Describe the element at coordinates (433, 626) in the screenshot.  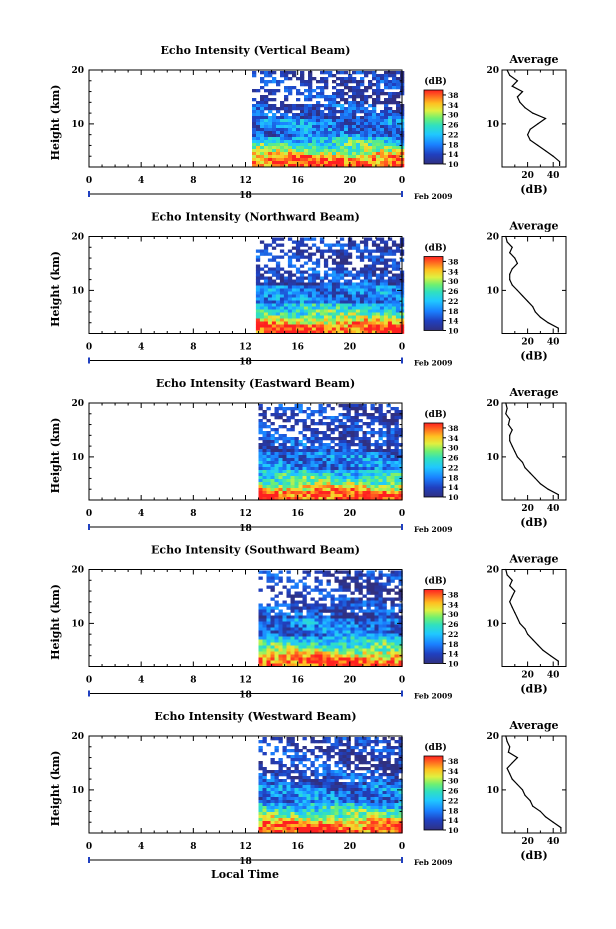
I see `colorbar` at that location.